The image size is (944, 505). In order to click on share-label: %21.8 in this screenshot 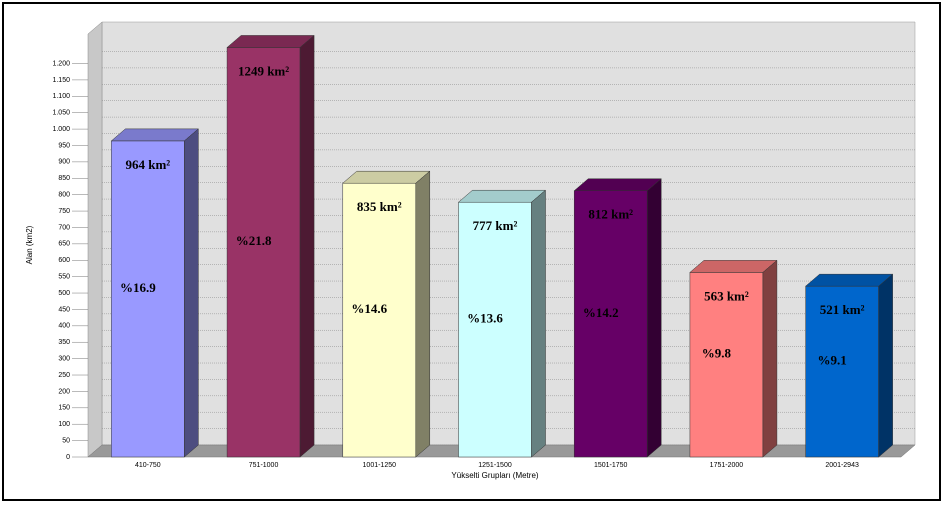, I will do `click(254, 240)`.